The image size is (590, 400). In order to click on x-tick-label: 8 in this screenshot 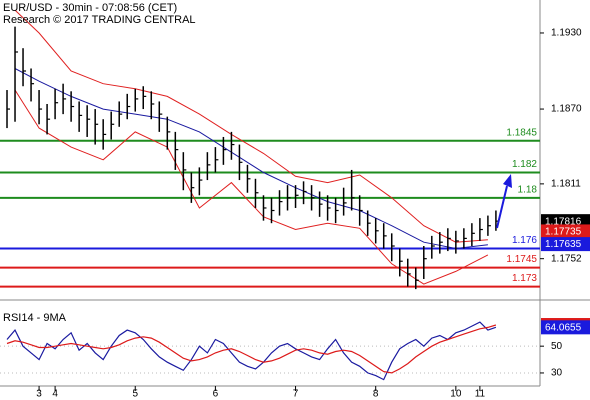, I will do `click(376, 394)`.